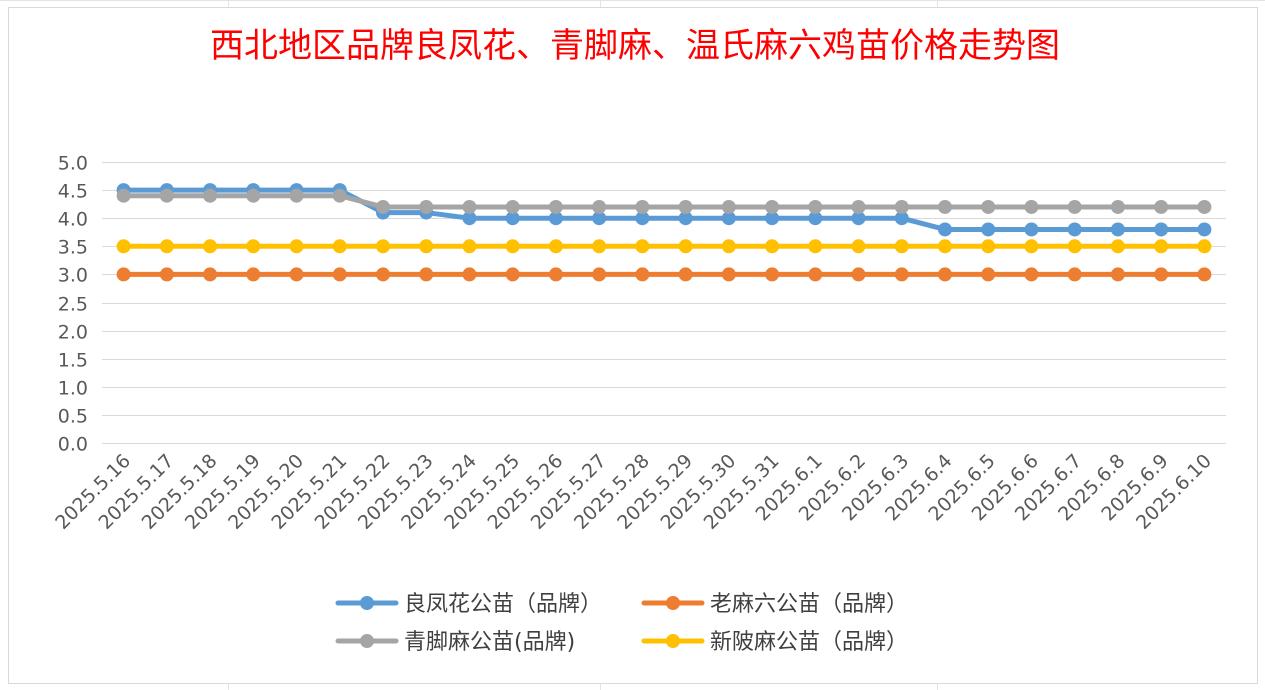 The width and height of the screenshot is (1265, 690). What do you see at coordinates (73, 248) in the screenshot?
I see `y-tick-label: 3.5` at bounding box center [73, 248].